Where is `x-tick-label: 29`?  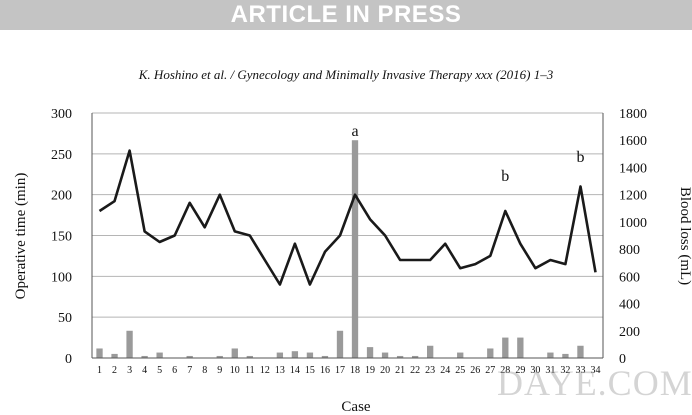 x-tick-label: 29 is located at coordinates (520, 370).